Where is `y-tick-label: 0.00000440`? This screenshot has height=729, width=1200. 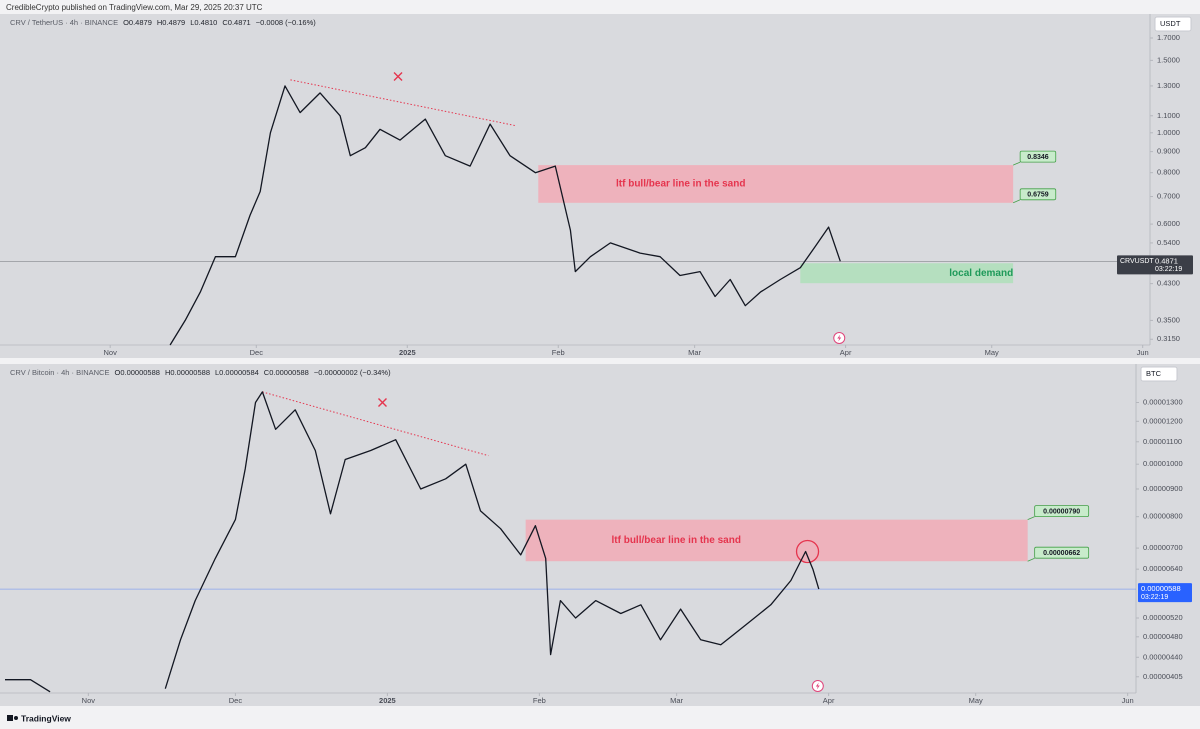
y-tick-label: 0.00000440 is located at coordinates (1163, 656).